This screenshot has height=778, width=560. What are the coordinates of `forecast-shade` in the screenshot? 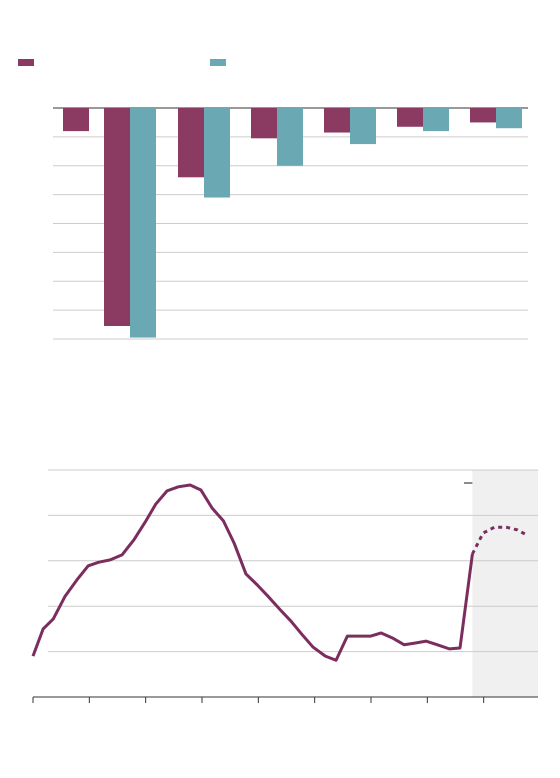 It's located at (505, 583).